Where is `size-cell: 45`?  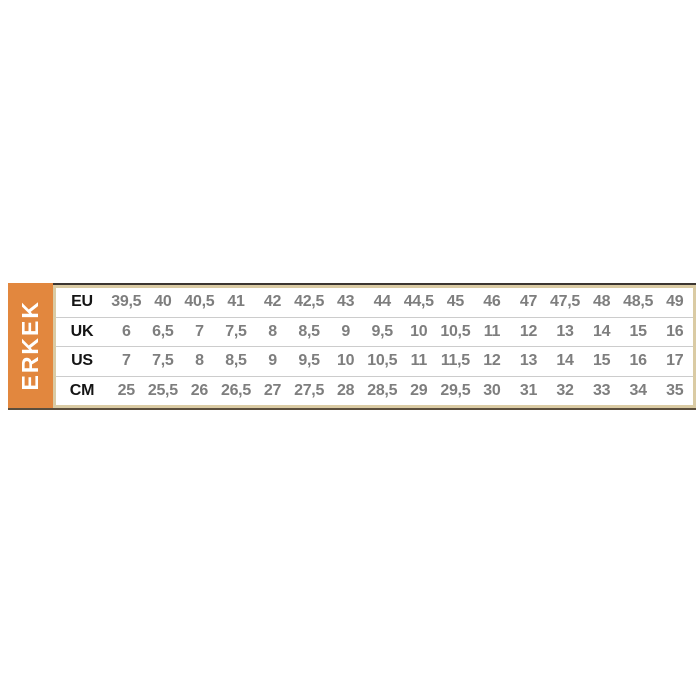
size-cell: 45 is located at coordinates (455, 302).